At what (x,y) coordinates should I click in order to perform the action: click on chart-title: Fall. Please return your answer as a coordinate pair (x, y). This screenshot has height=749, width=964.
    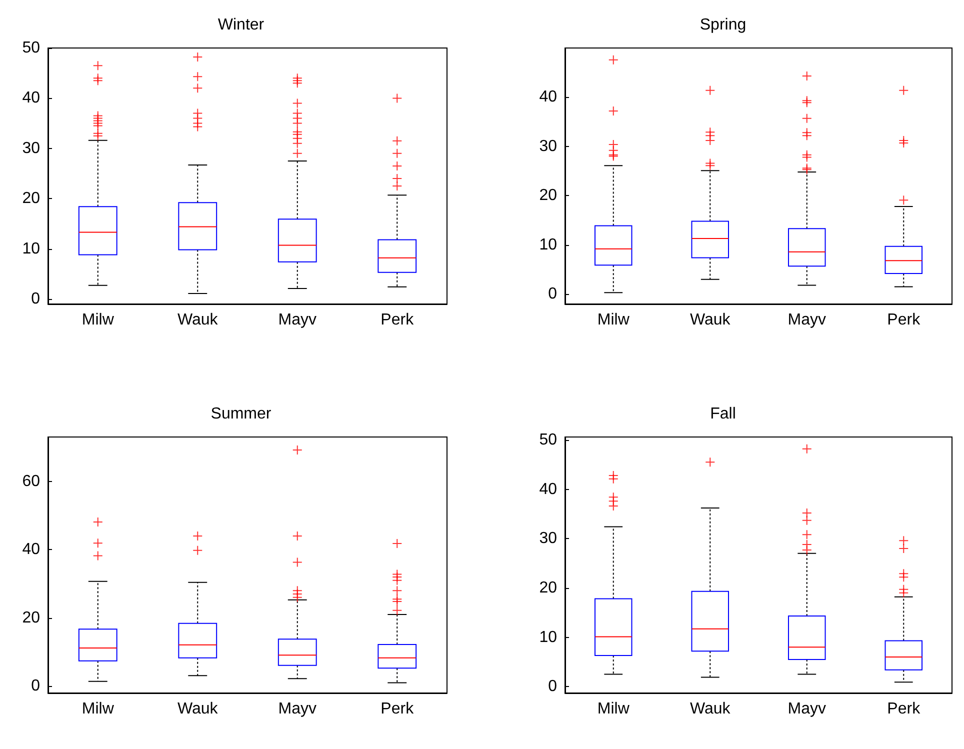
    Looking at the image, I should click on (723, 414).